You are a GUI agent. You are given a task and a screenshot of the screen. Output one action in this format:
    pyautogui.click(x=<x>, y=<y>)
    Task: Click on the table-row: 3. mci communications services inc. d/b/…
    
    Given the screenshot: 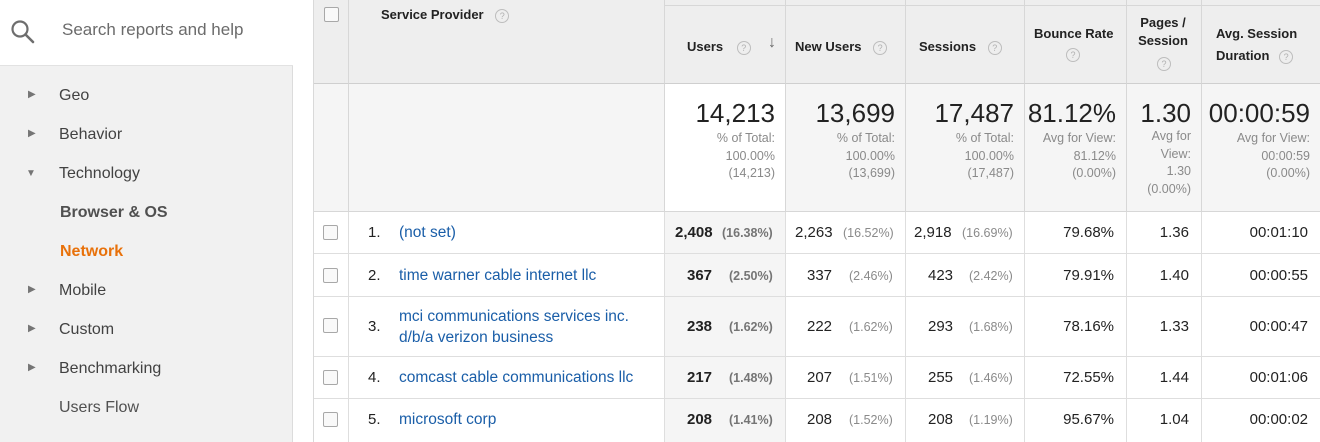 What is the action you would take?
    pyautogui.click(x=817, y=327)
    